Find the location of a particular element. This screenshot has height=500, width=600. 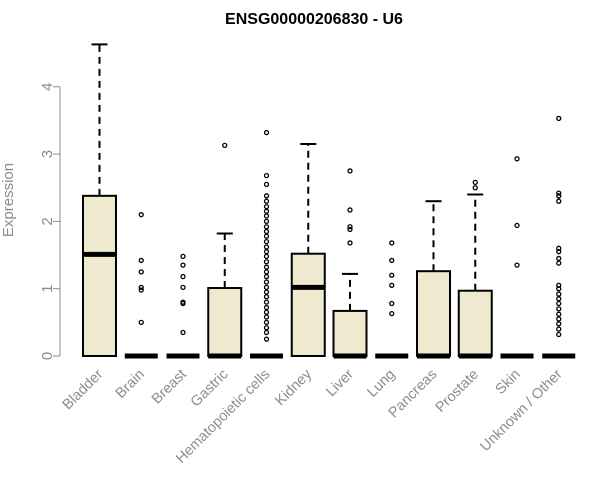

box-lung is located at coordinates (392, 299).